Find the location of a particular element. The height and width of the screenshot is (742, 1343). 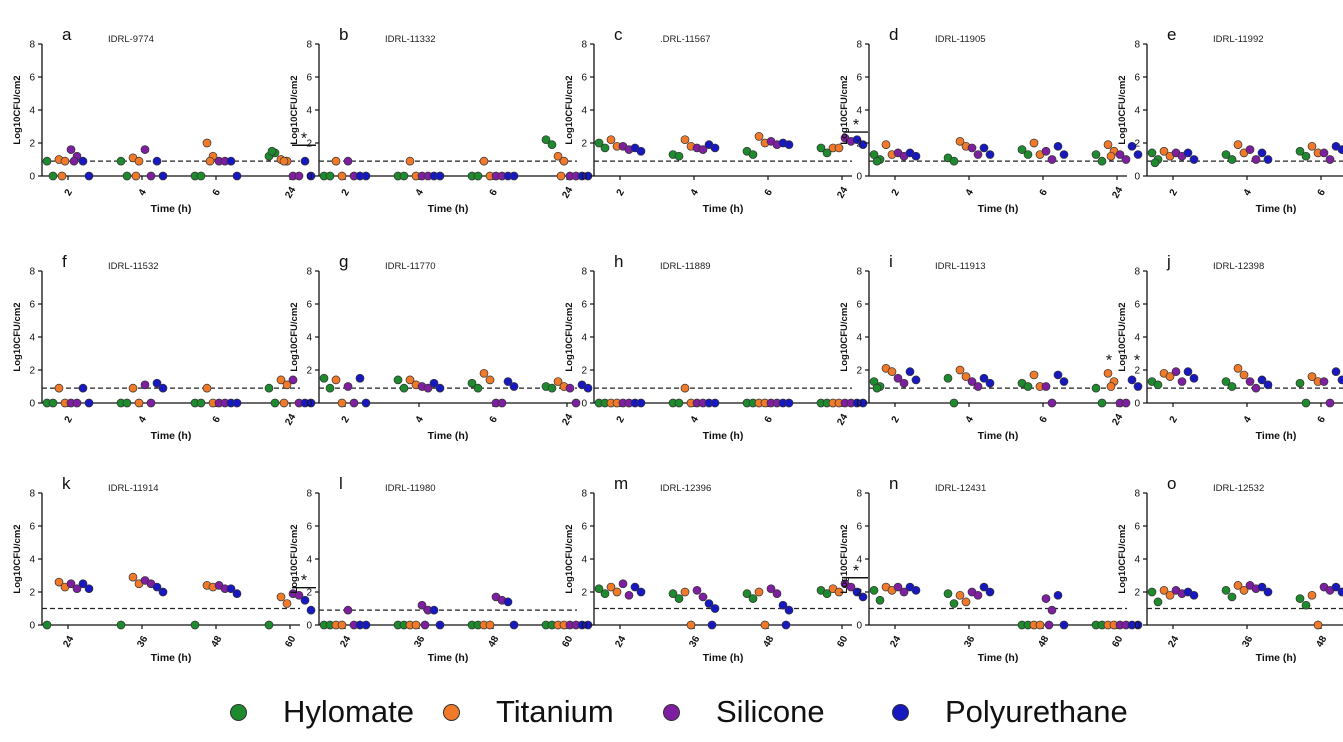

legend: Hylomate Titanium Silicone Polyurethane is located at coordinates (671, 712).